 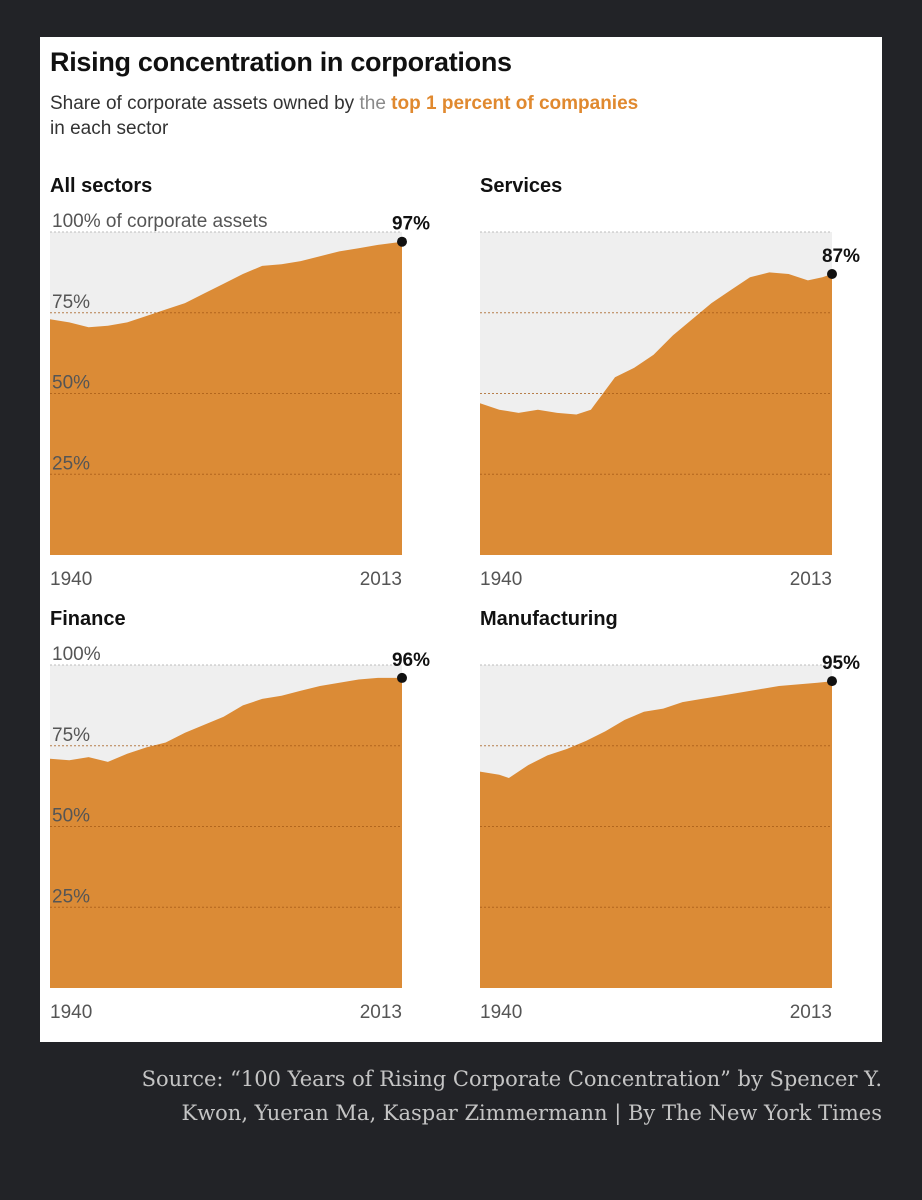 I want to click on finance-y-tick-label: 100%, so click(x=76, y=654).